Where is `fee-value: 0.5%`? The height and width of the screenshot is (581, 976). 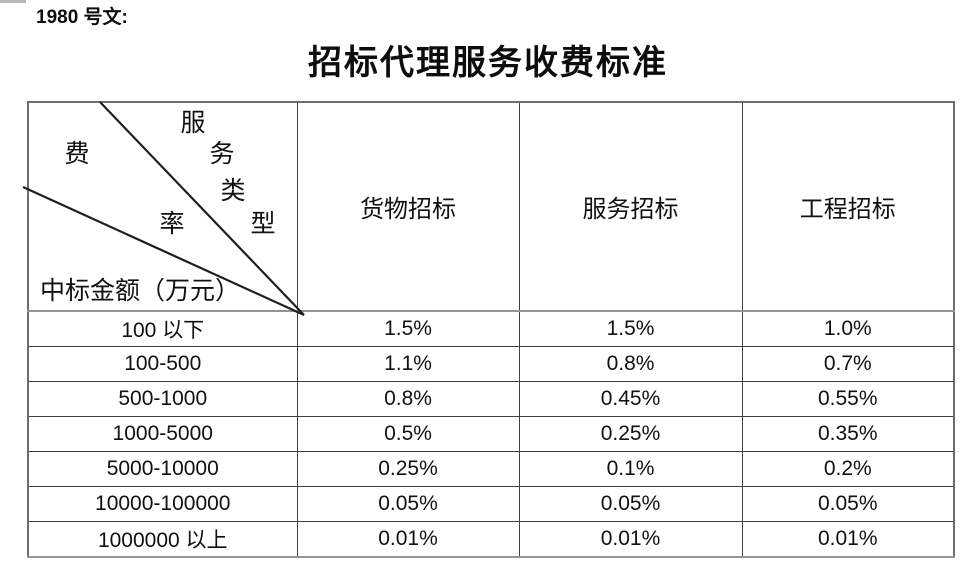
fee-value: 0.5% is located at coordinates (408, 434).